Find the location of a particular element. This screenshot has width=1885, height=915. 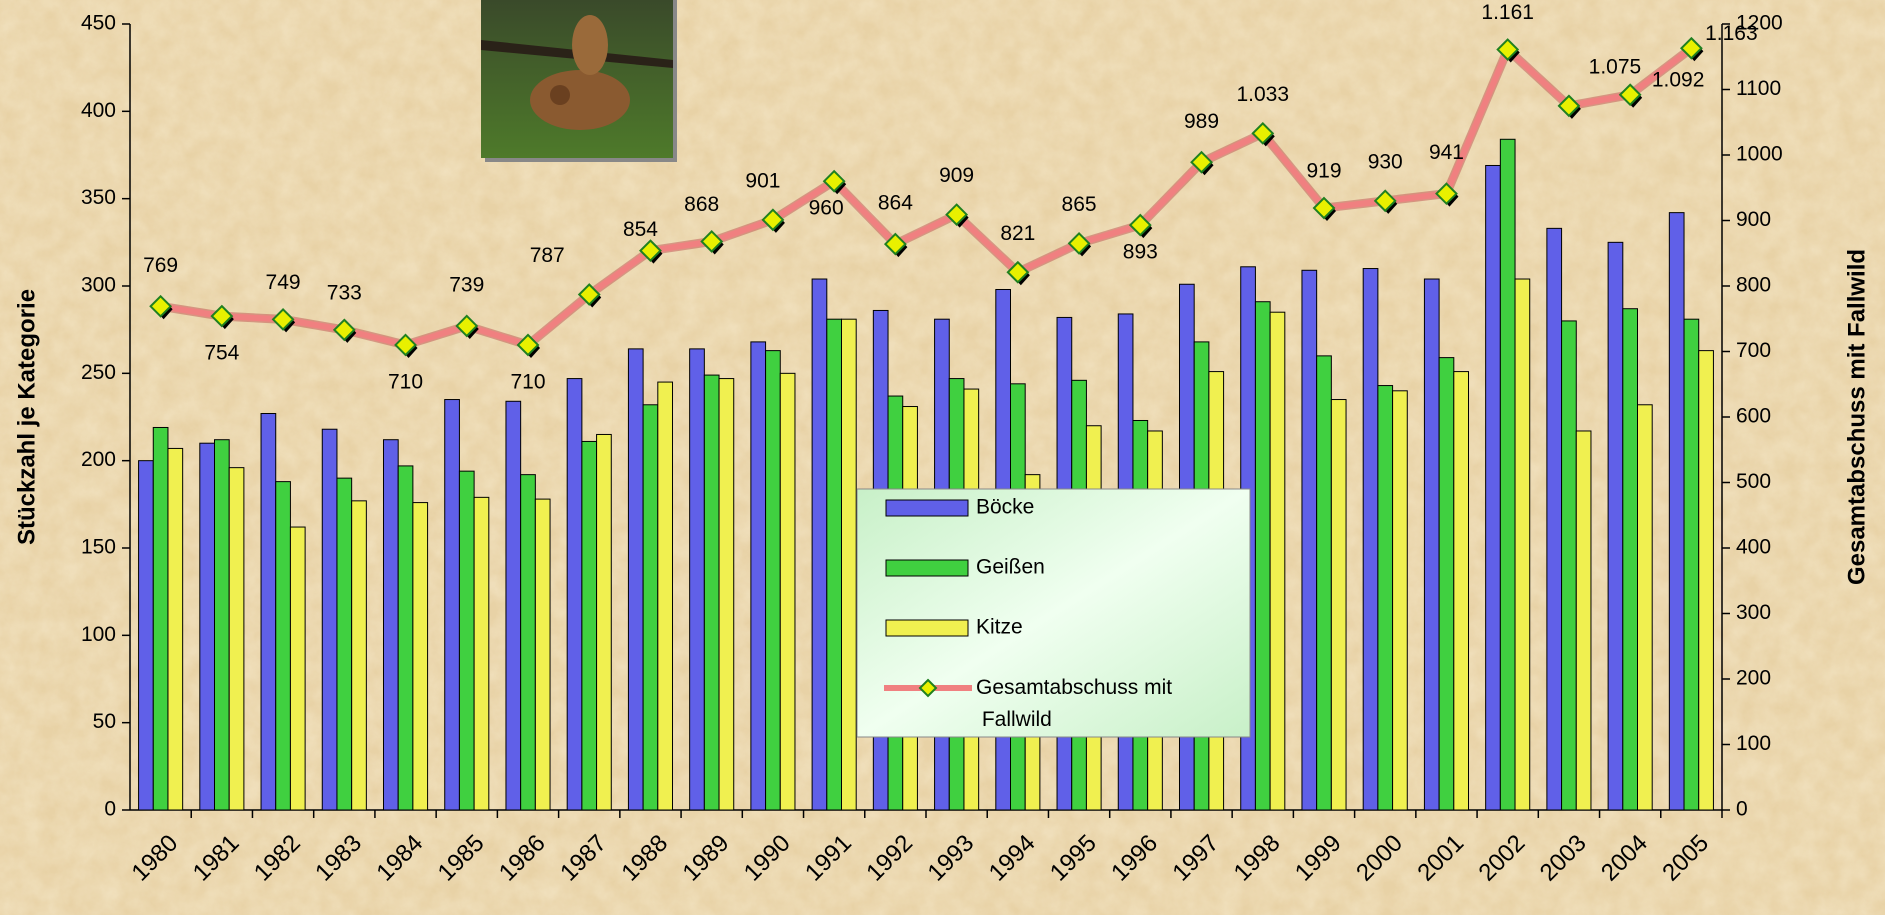

data-label: 909 is located at coordinates (956, 175).